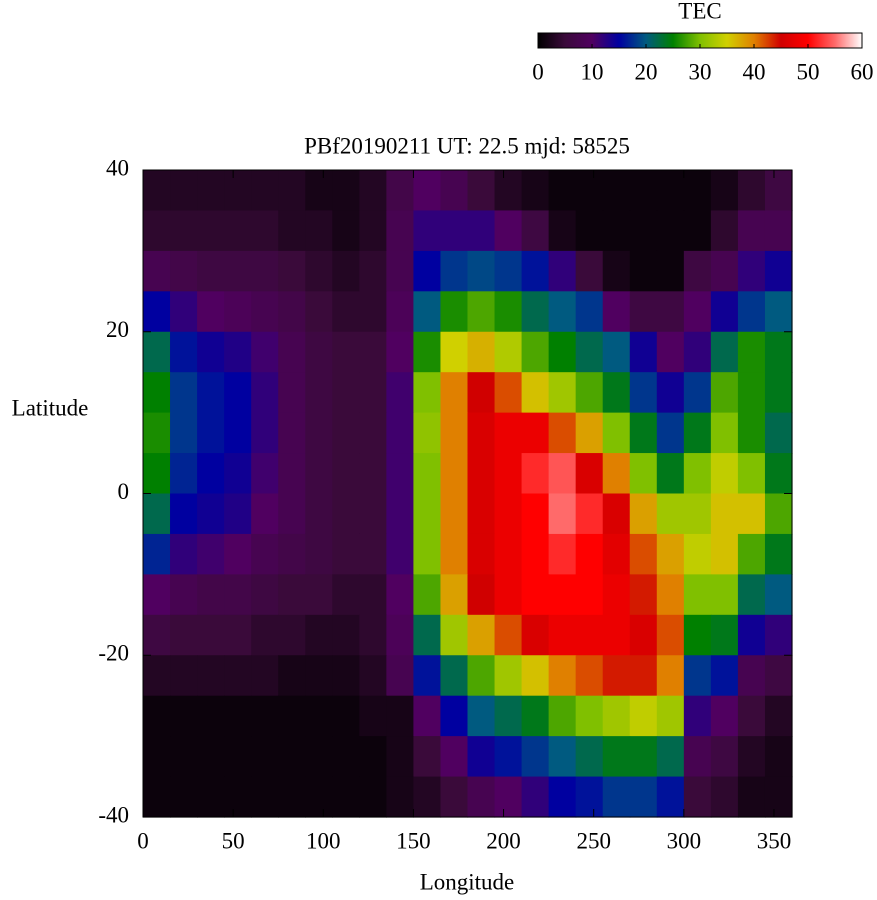  What do you see at coordinates (592, 71) in the screenshot?
I see `colorbar-tick-label: 10` at bounding box center [592, 71].